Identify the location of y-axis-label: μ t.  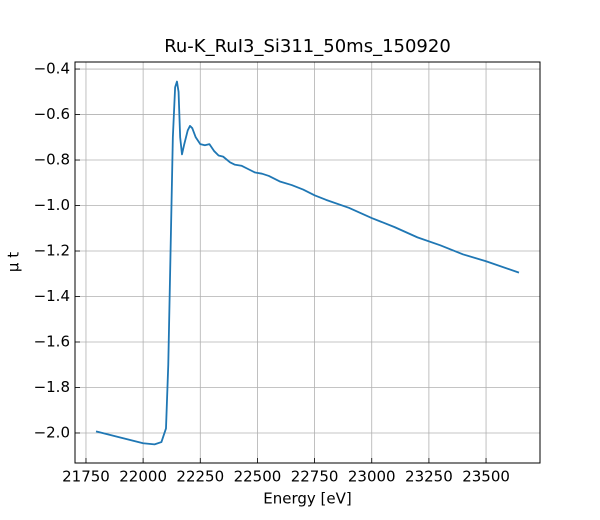
(14, 262).